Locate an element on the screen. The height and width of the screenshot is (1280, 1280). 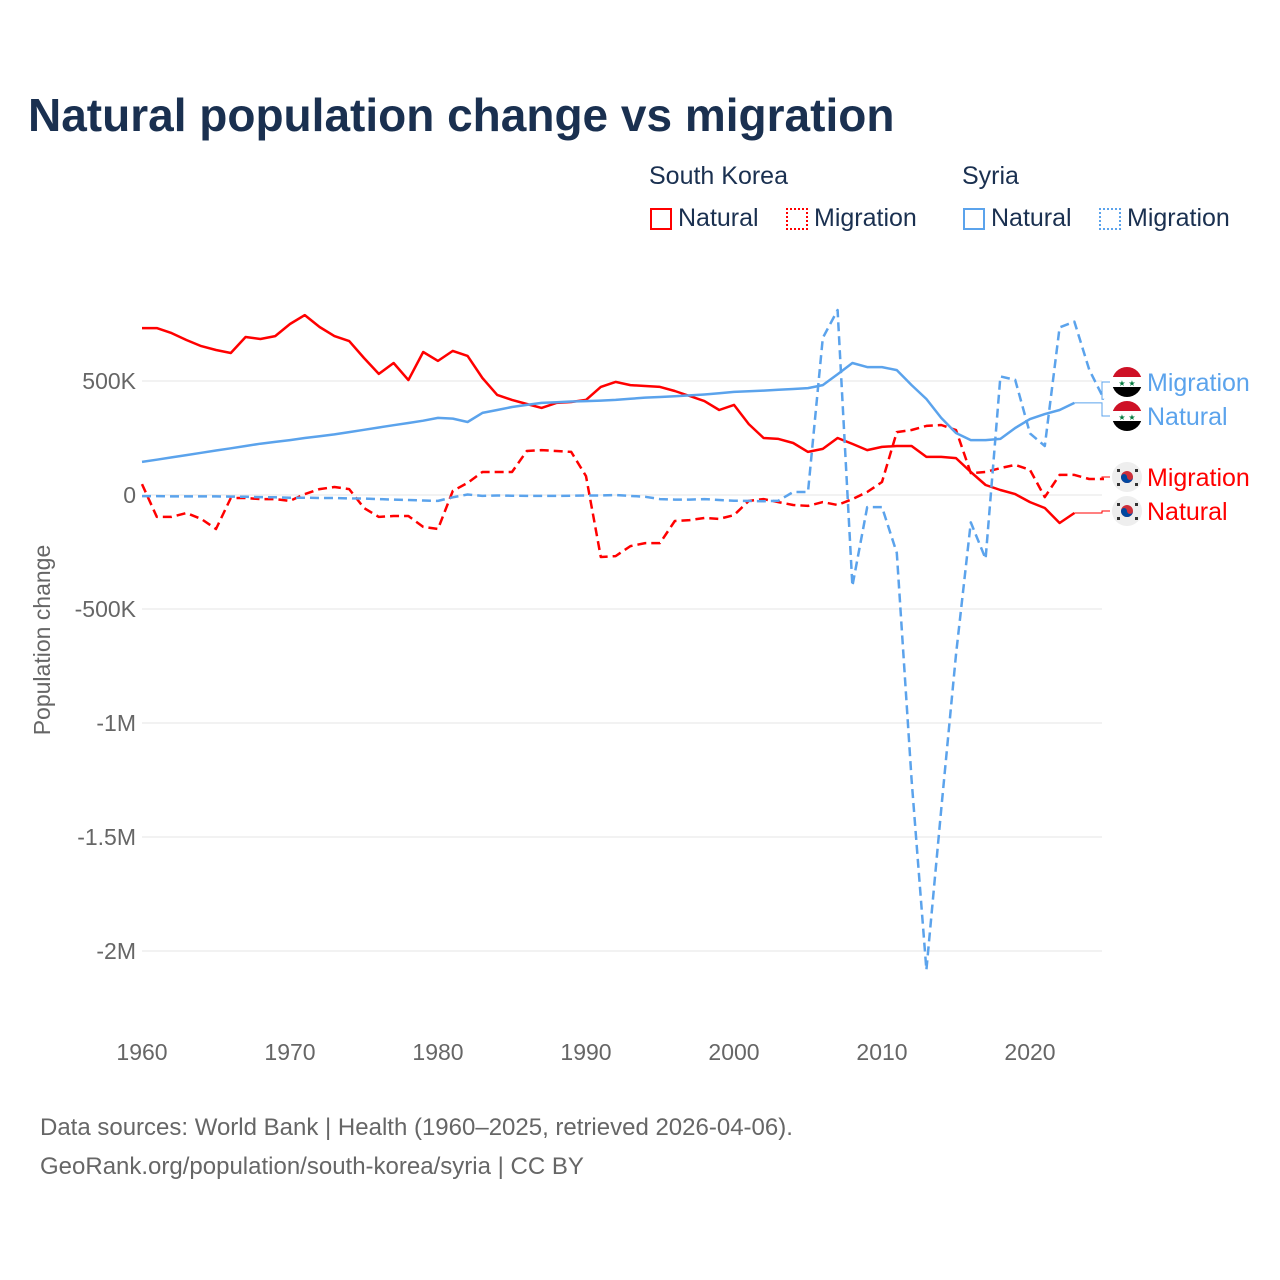
x-tick-label: 1990 is located at coordinates (585, 1052).